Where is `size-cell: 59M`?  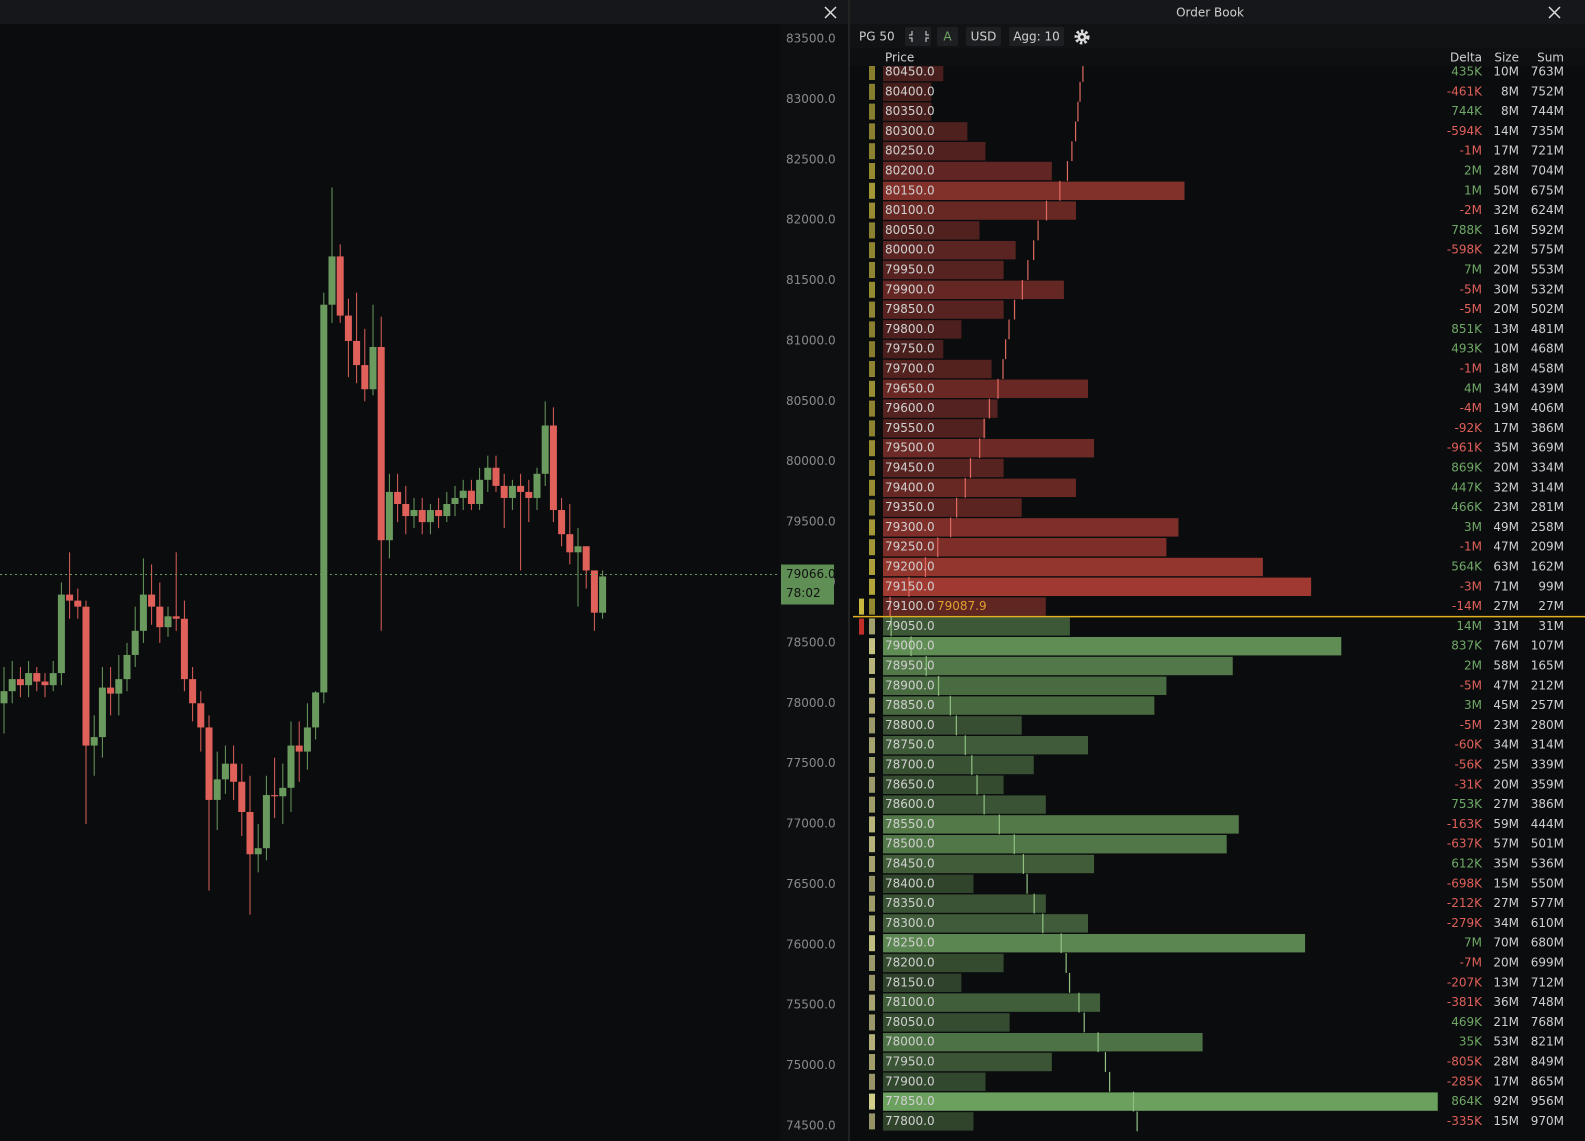
size-cell: 59M is located at coordinates (1506, 824).